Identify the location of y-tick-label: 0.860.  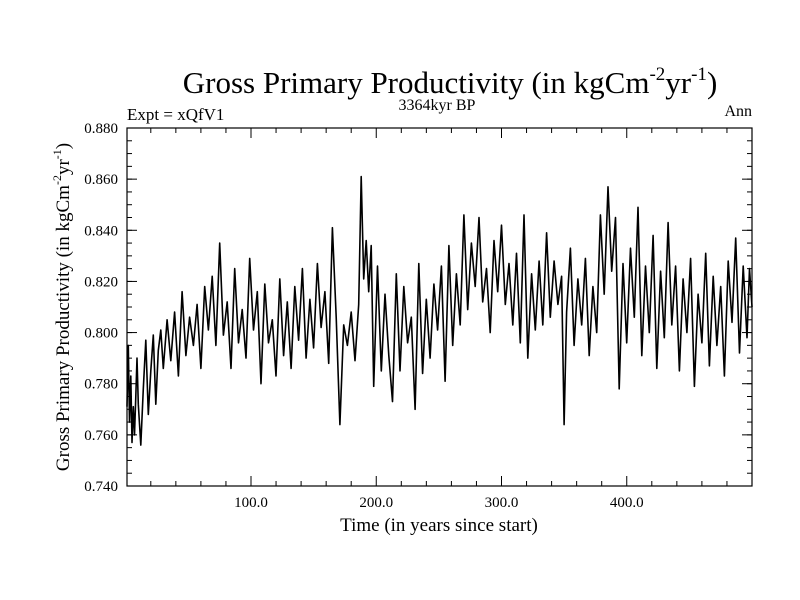
(101, 180).